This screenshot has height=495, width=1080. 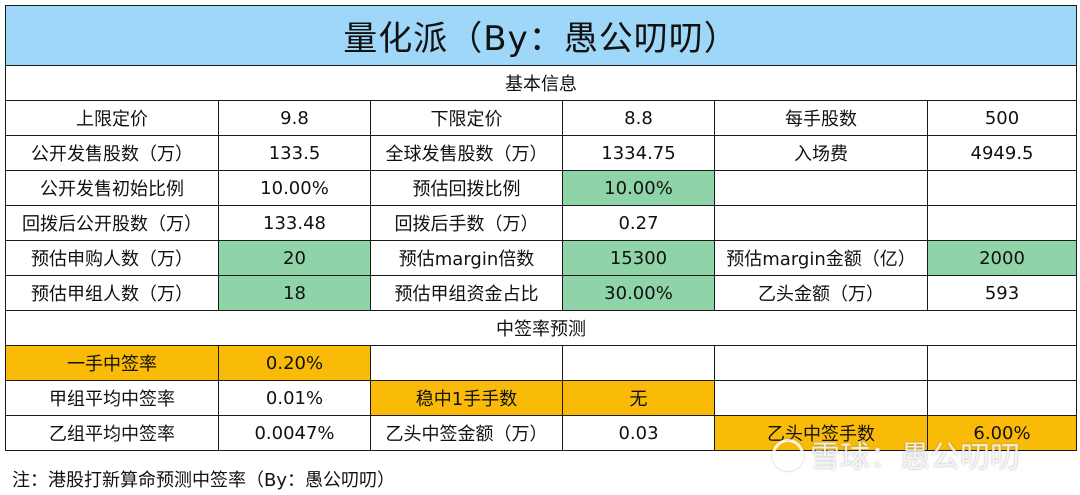 I want to click on value-guaranteed-lots: 无, so click(x=638, y=398).